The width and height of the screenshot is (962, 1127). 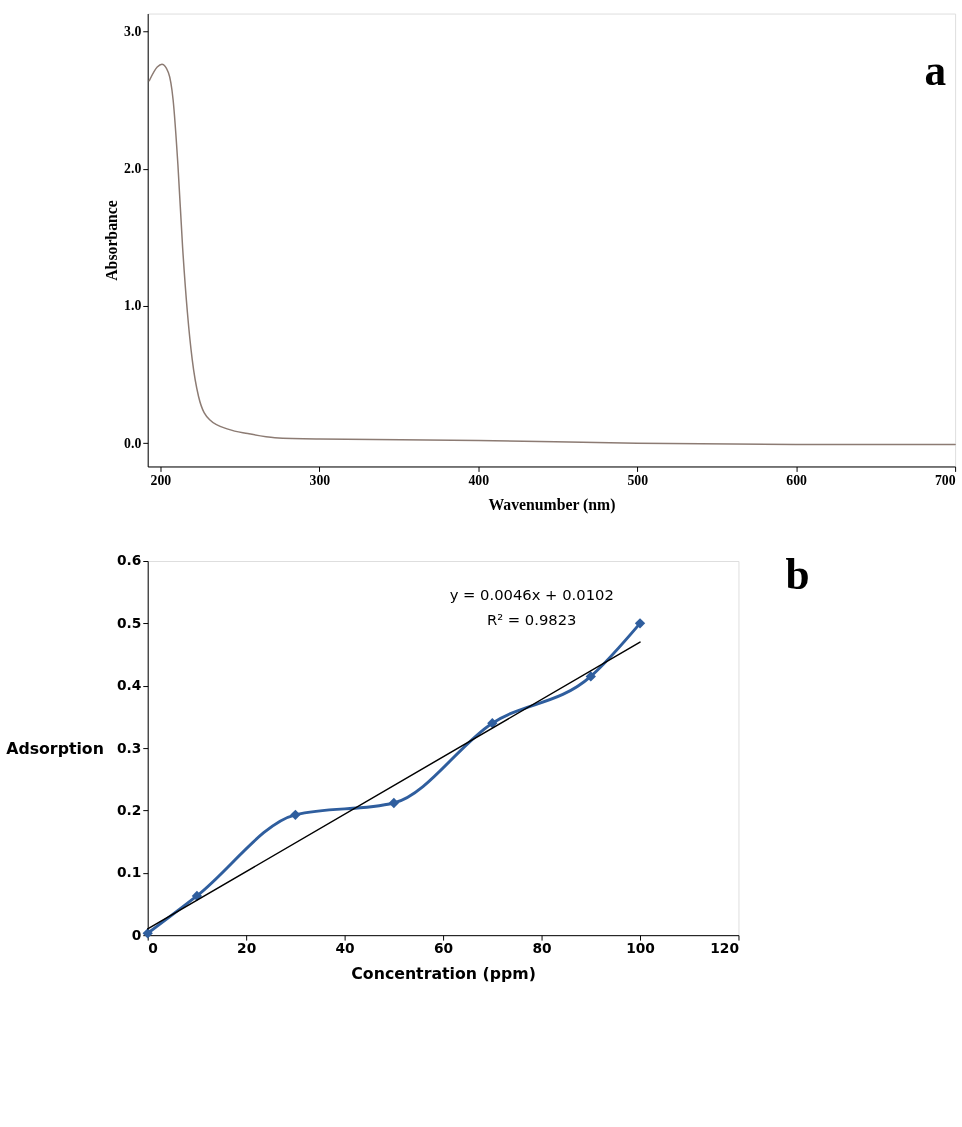 I want to click on y-tick-label: 0, so click(x=136, y=934).